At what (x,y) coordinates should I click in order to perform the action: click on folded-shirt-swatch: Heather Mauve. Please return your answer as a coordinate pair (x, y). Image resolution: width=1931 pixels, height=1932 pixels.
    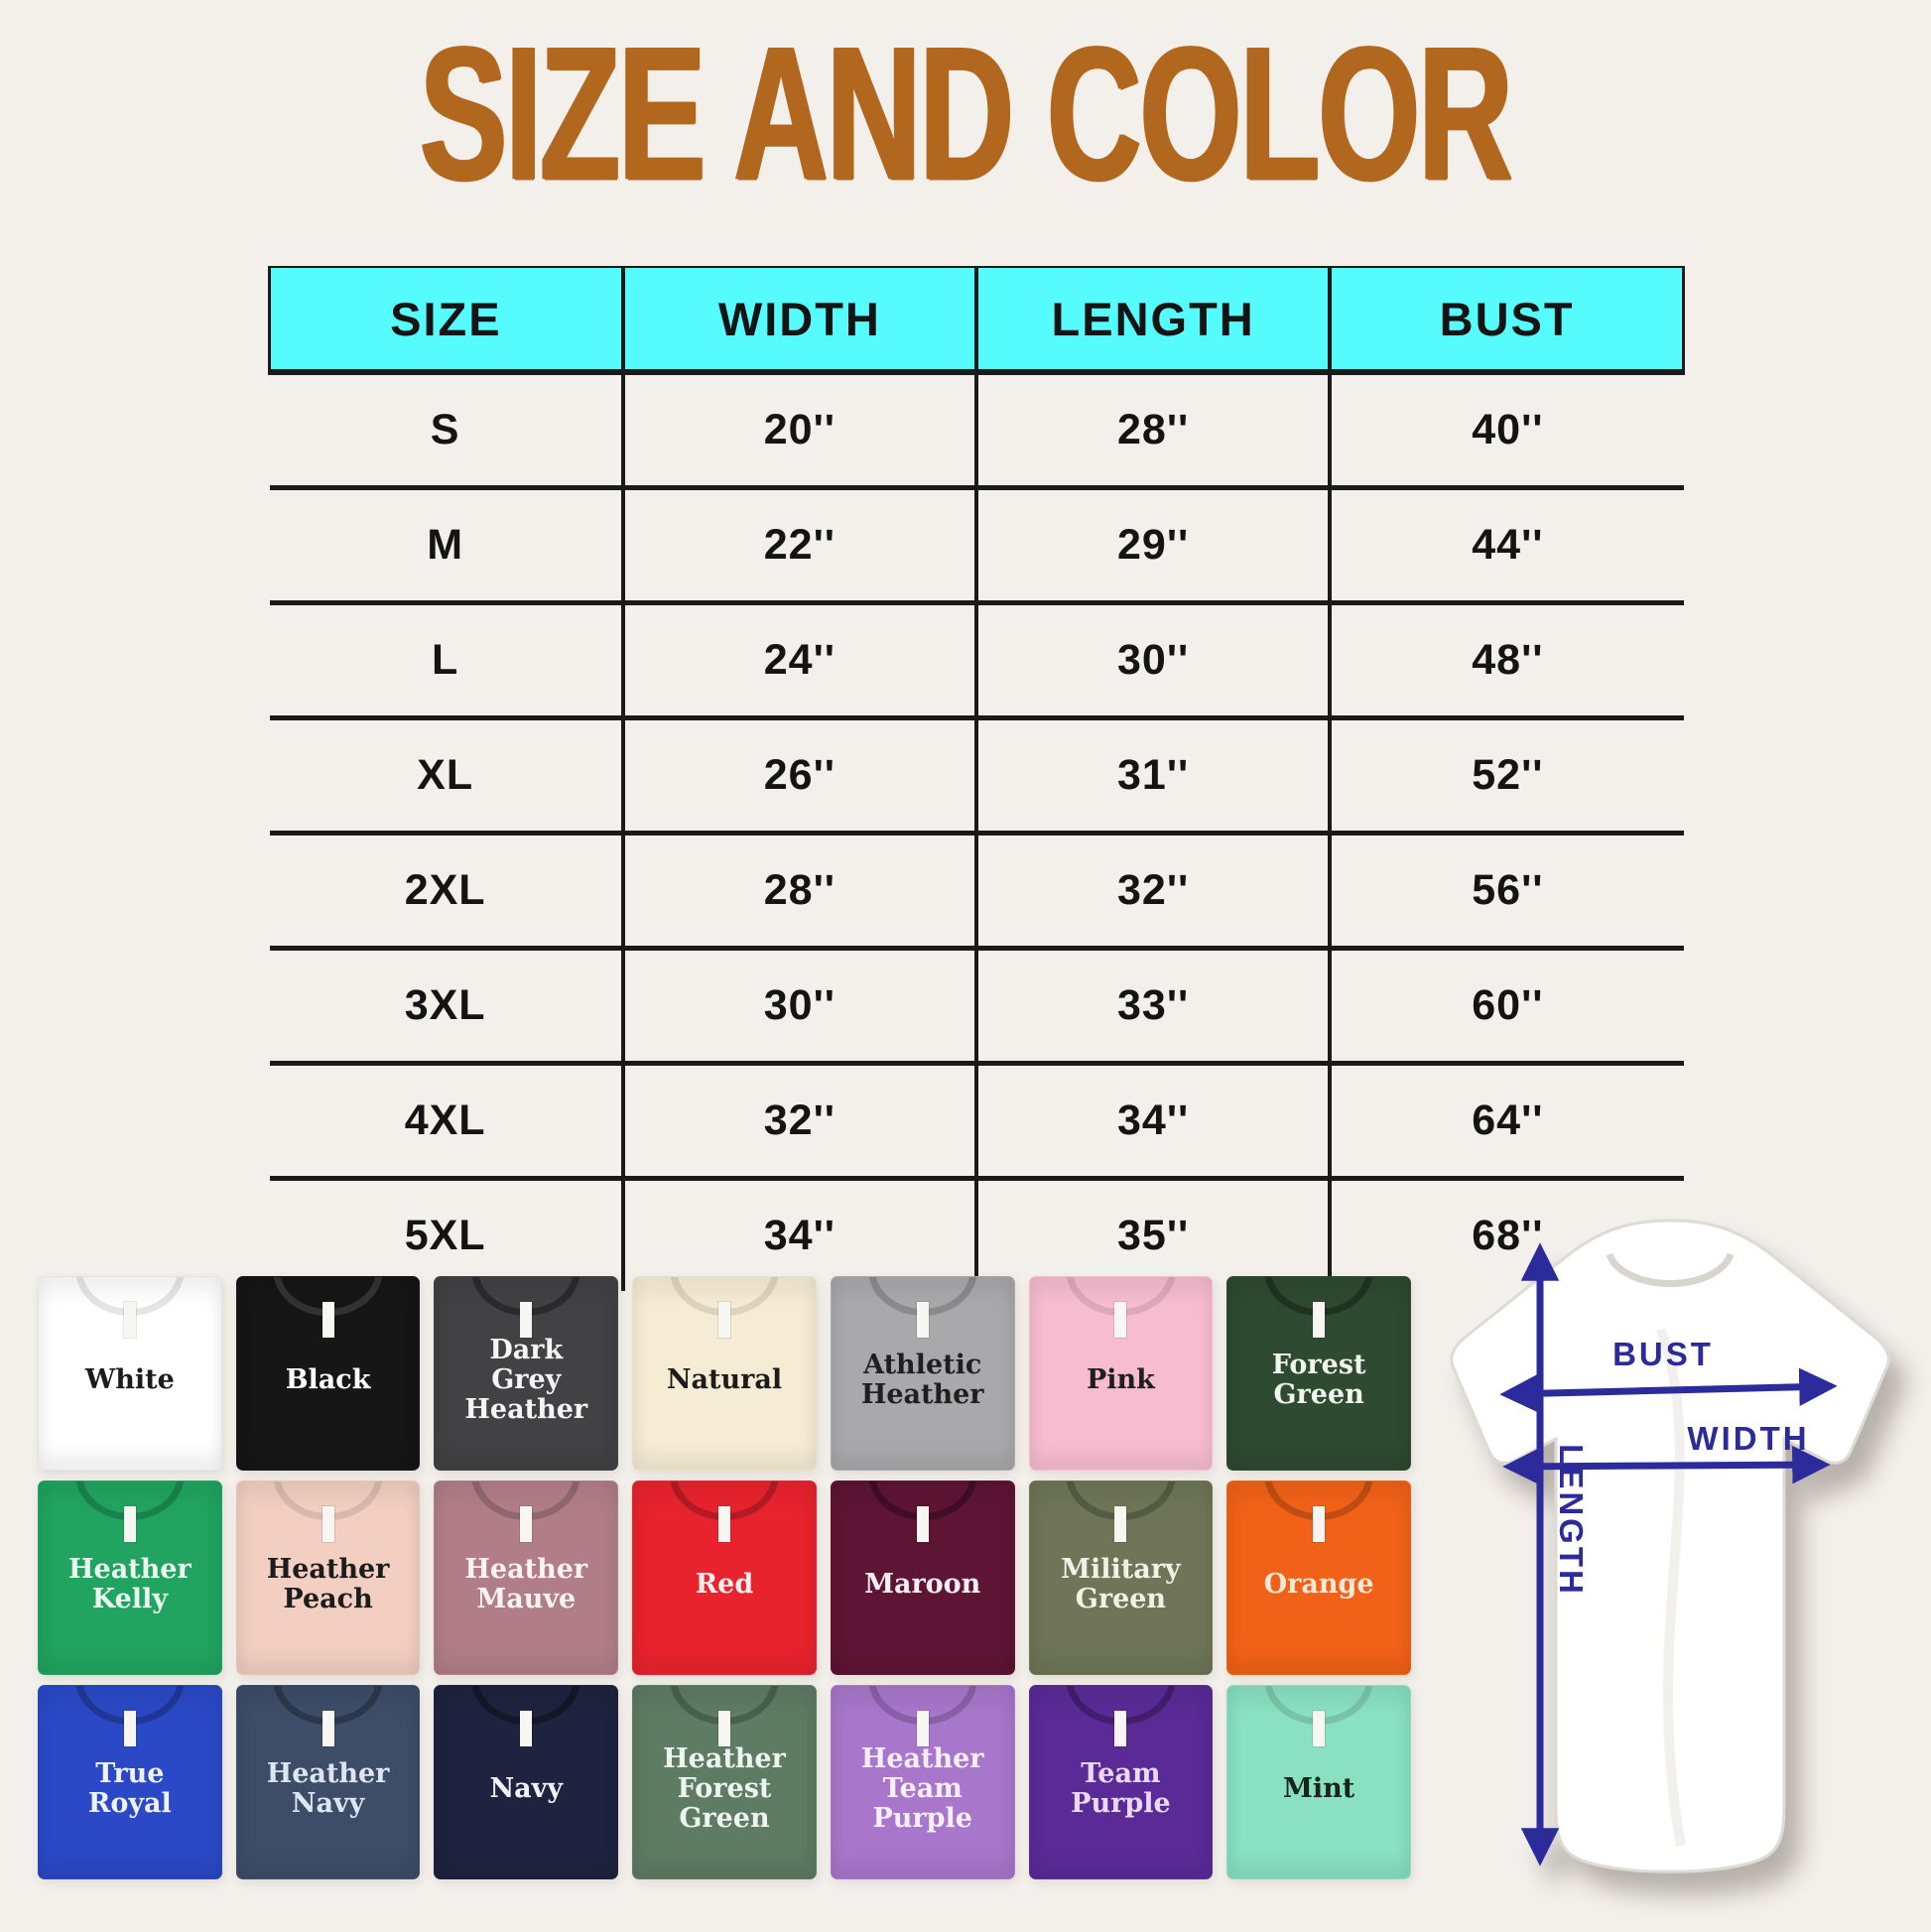
    Looking at the image, I should click on (526, 1578).